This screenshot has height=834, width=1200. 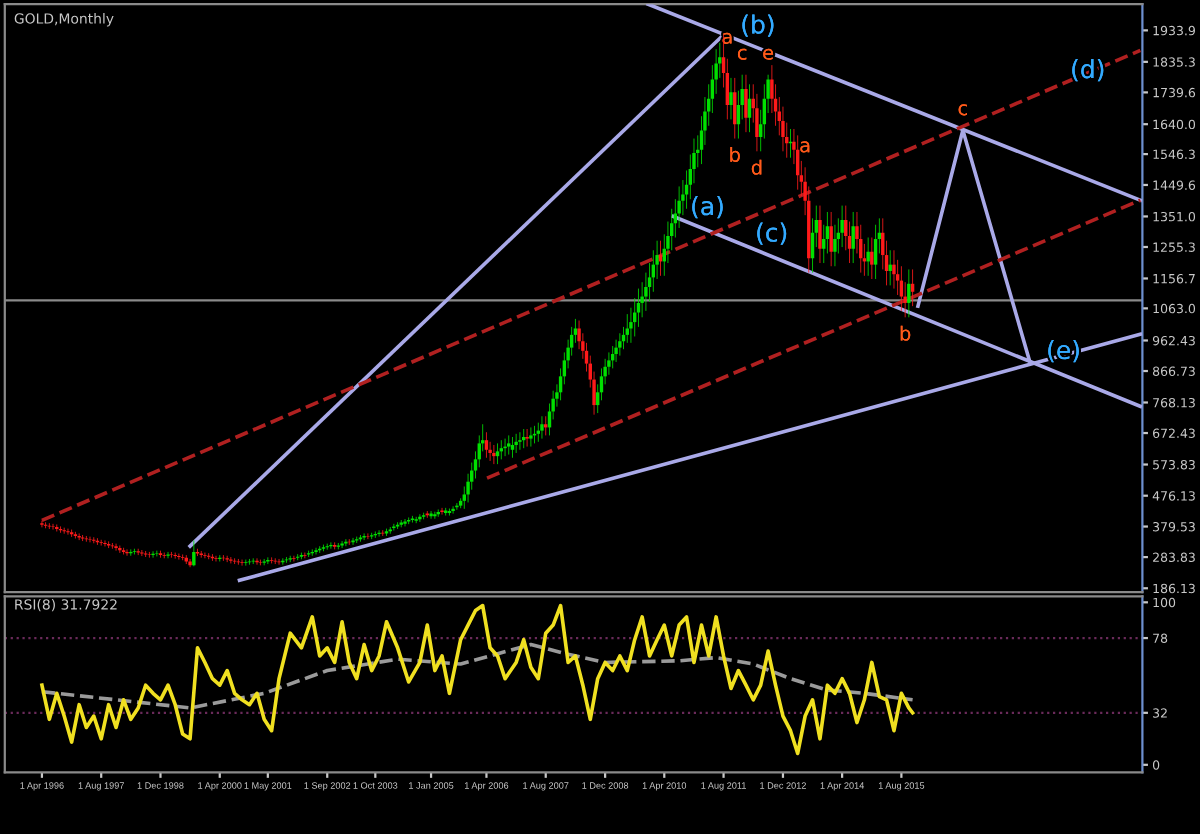 What do you see at coordinates (707, 207) in the screenshot?
I see `annotation: (a)` at bounding box center [707, 207].